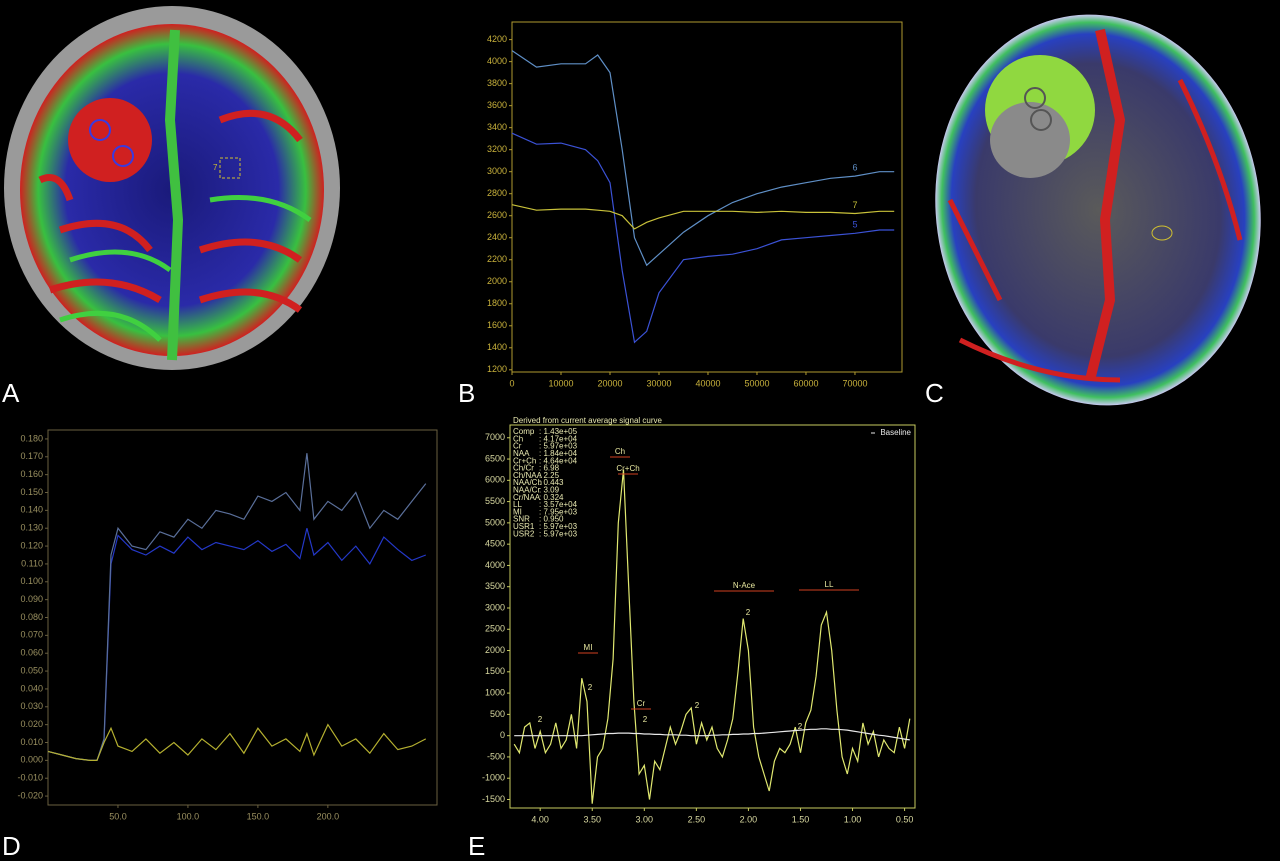 The image size is (1280, 861). Describe the element at coordinates (697, 819) in the screenshot. I see `x-tick-label: 2.50` at that location.